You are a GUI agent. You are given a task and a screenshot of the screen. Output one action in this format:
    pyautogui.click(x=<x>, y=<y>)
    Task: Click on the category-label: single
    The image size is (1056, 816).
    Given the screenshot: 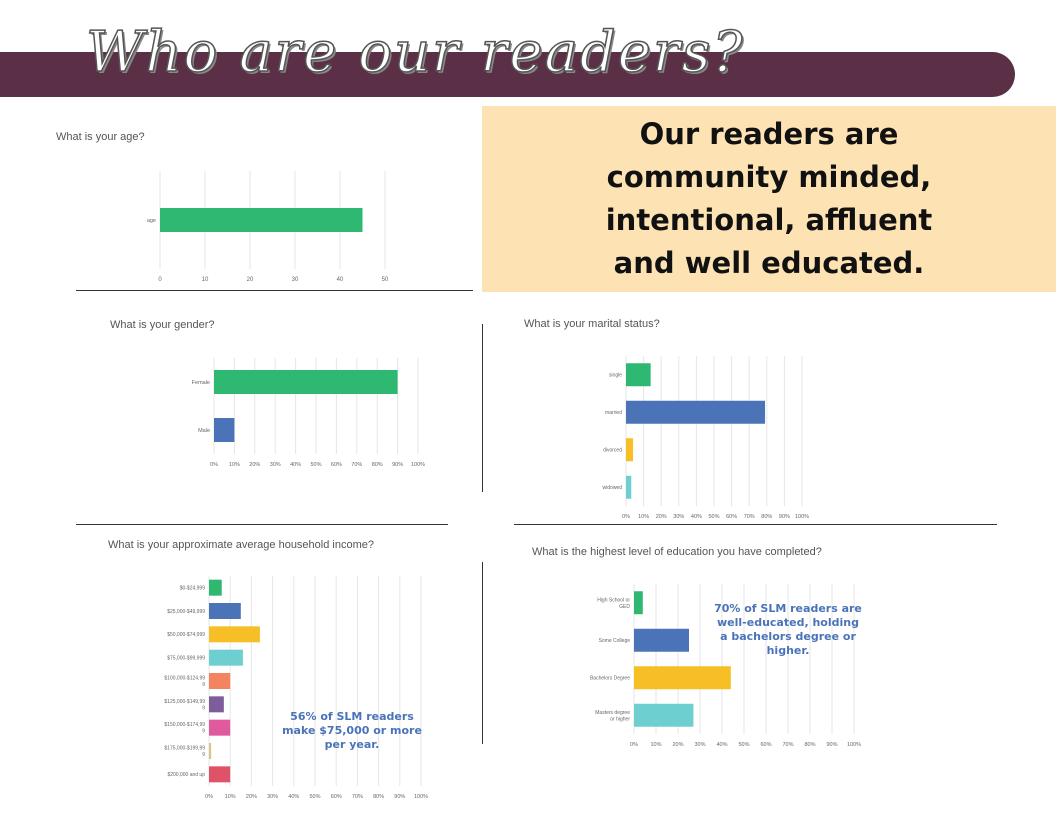 What is the action you would take?
    pyautogui.click(x=615, y=376)
    